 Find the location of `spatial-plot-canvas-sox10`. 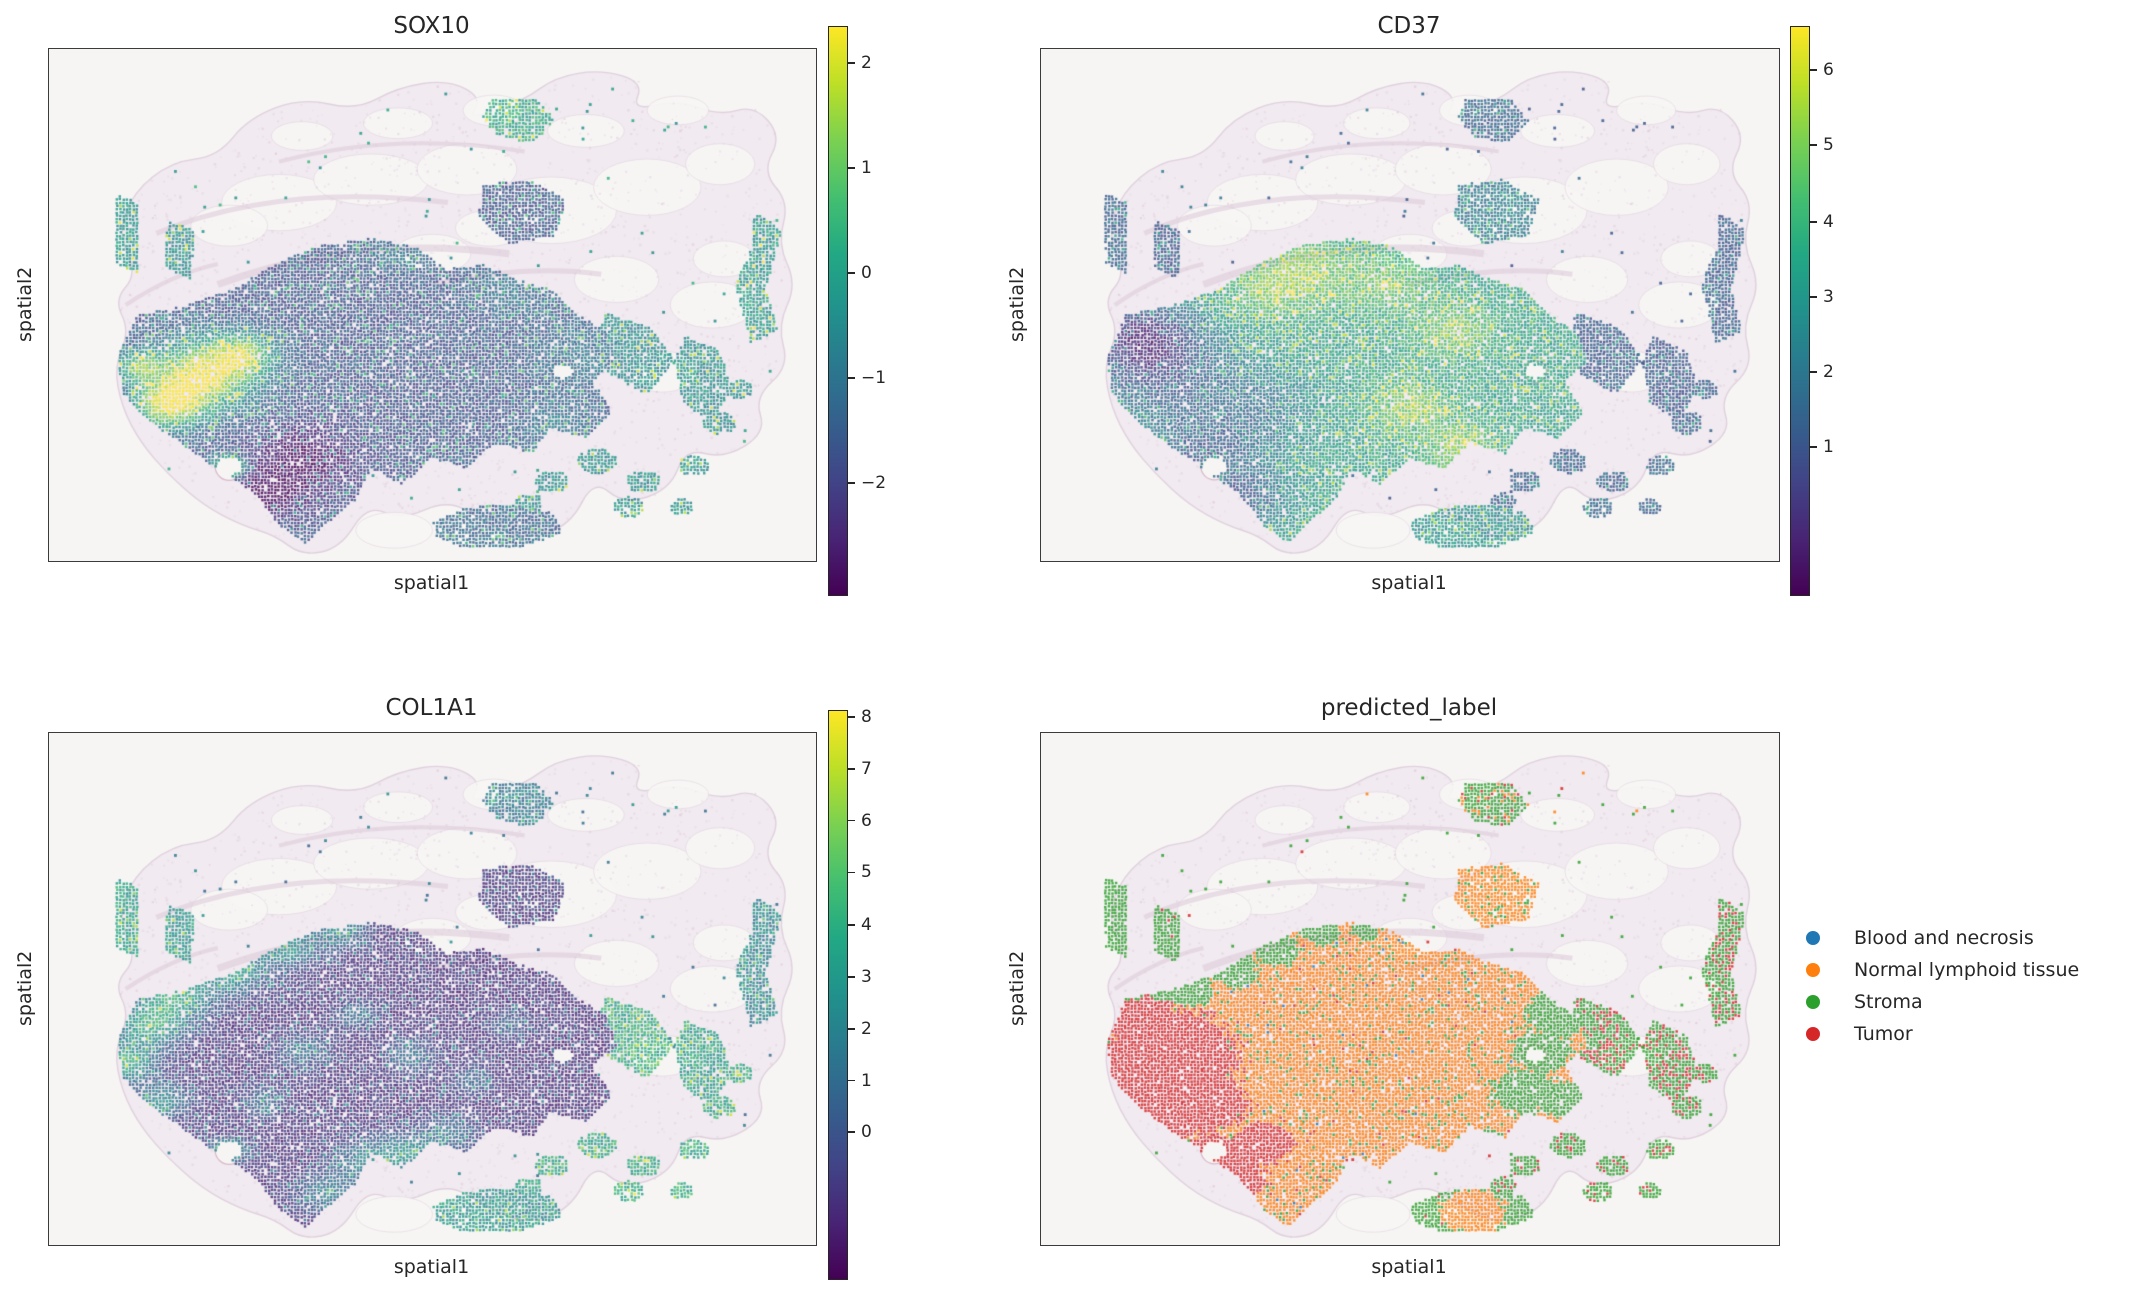

spatial-plot-canvas-sox10 is located at coordinates (432, 305).